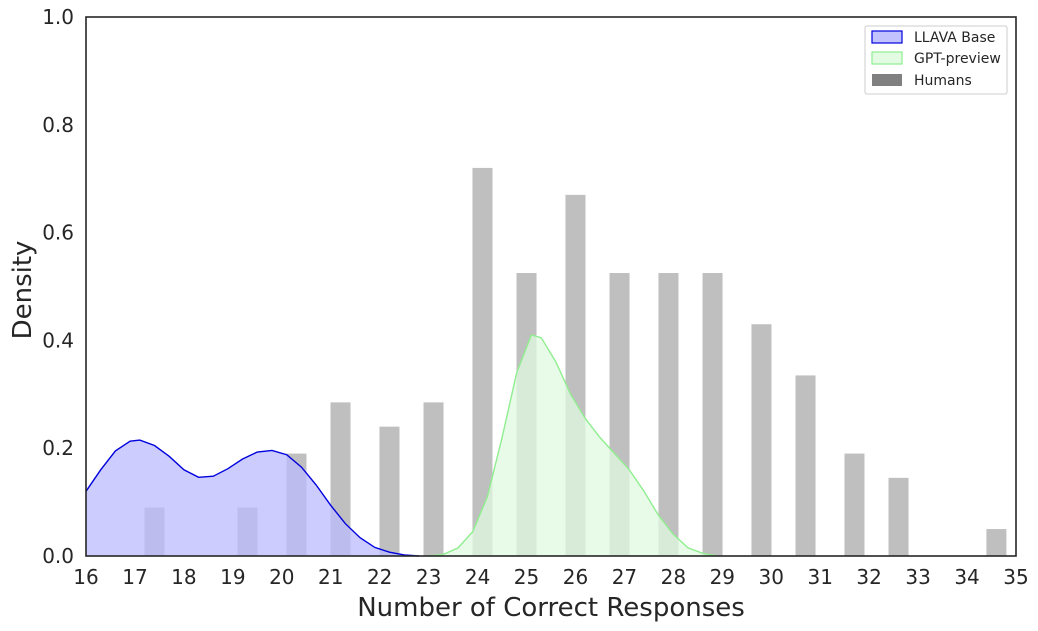  Describe the element at coordinates (58, 448) in the screenshot. I see `y-tick-label: 0.2` at that location.